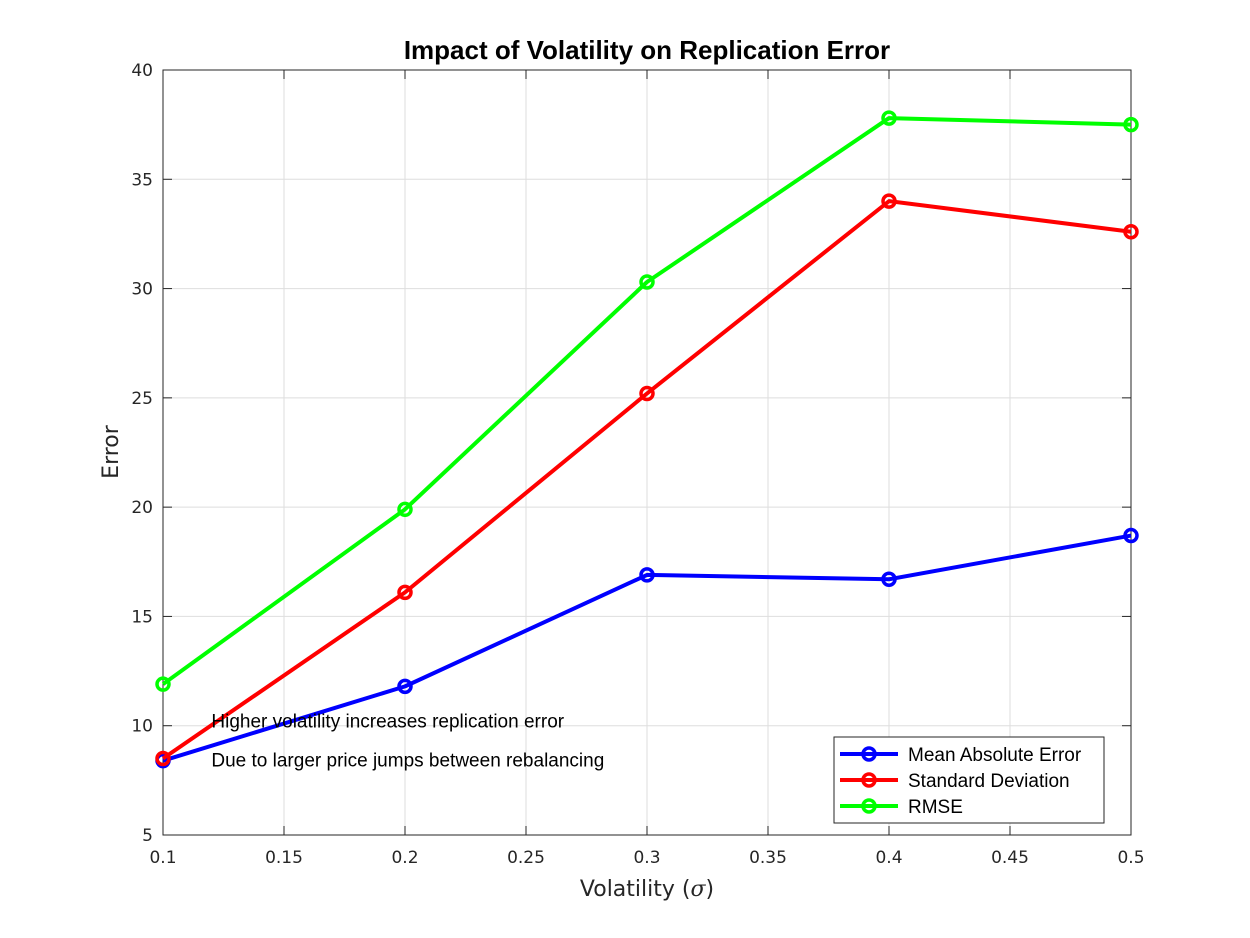 The image size is (1250, 938). I want to click on x-tick-label: 0.15, so click(284, 858).